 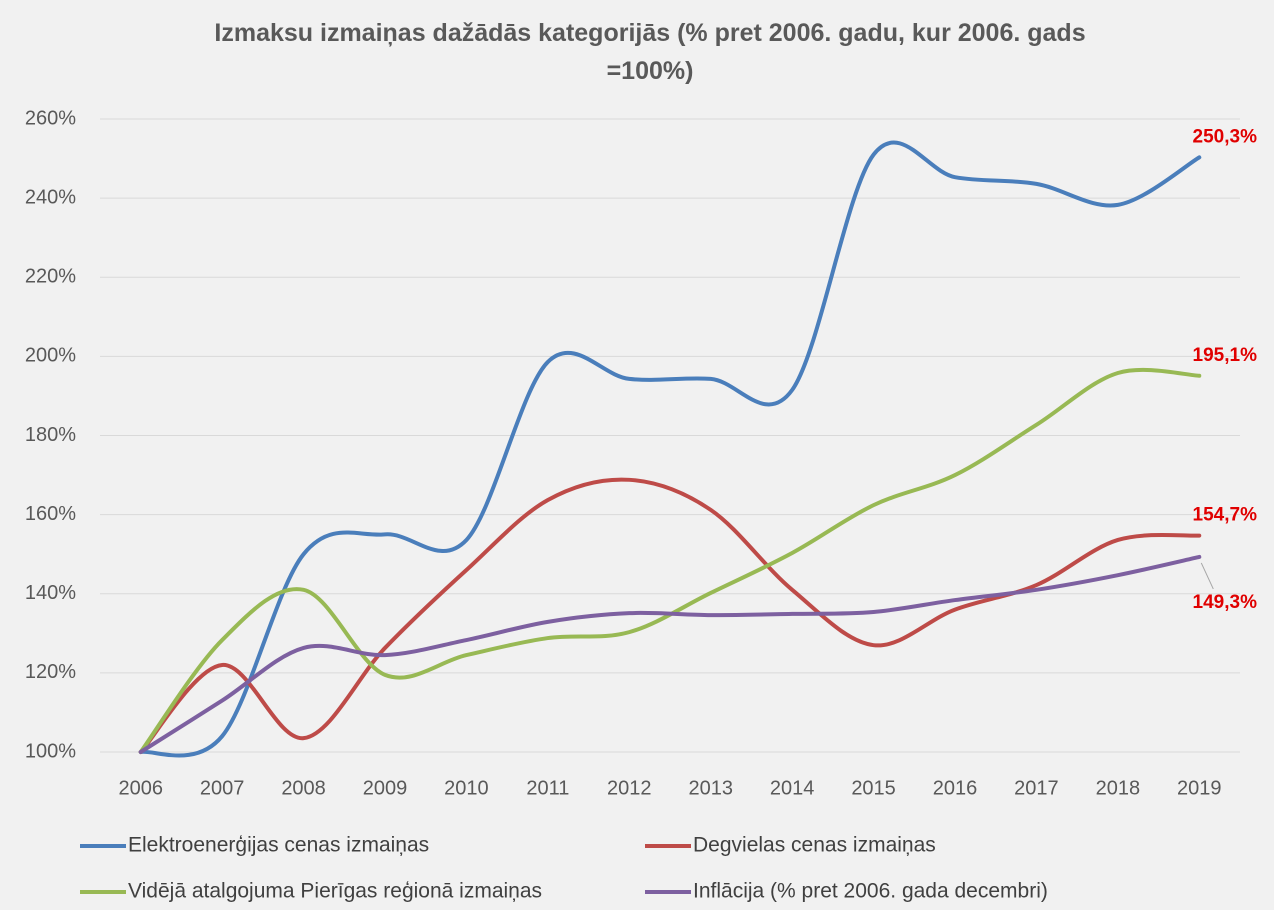 What do you see at coordinates (1207, 576) in the screenshot?
I see `leader-line` at bounding box center [1207, 576].